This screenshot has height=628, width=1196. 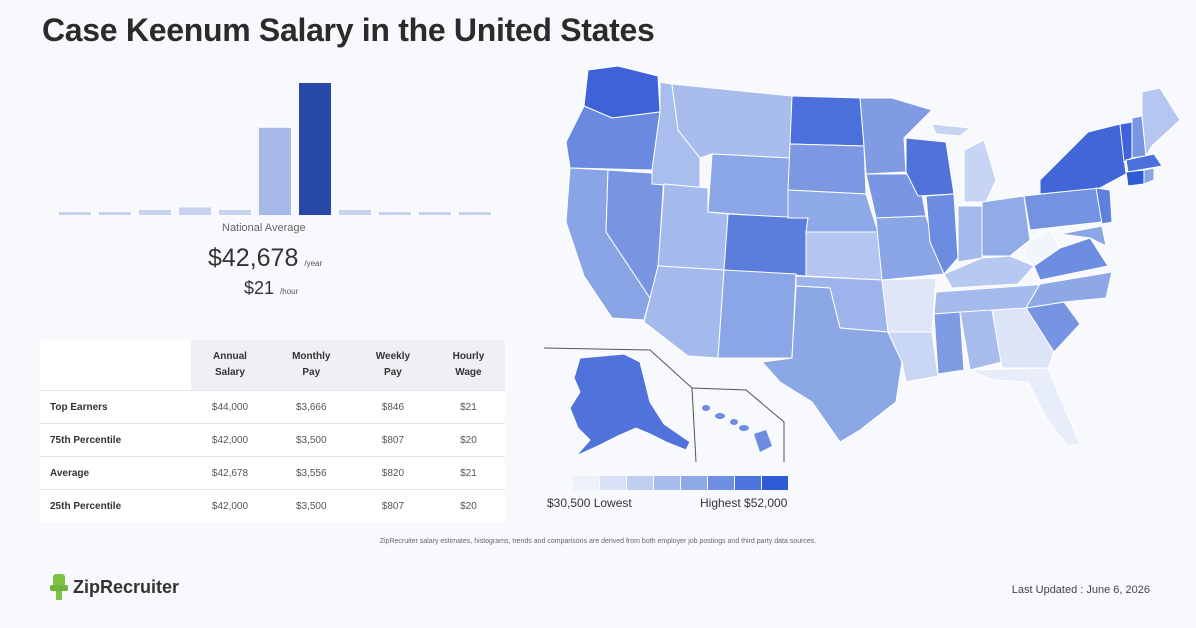 I want to click on state-west-virginia, so click(x=1042, y=248).